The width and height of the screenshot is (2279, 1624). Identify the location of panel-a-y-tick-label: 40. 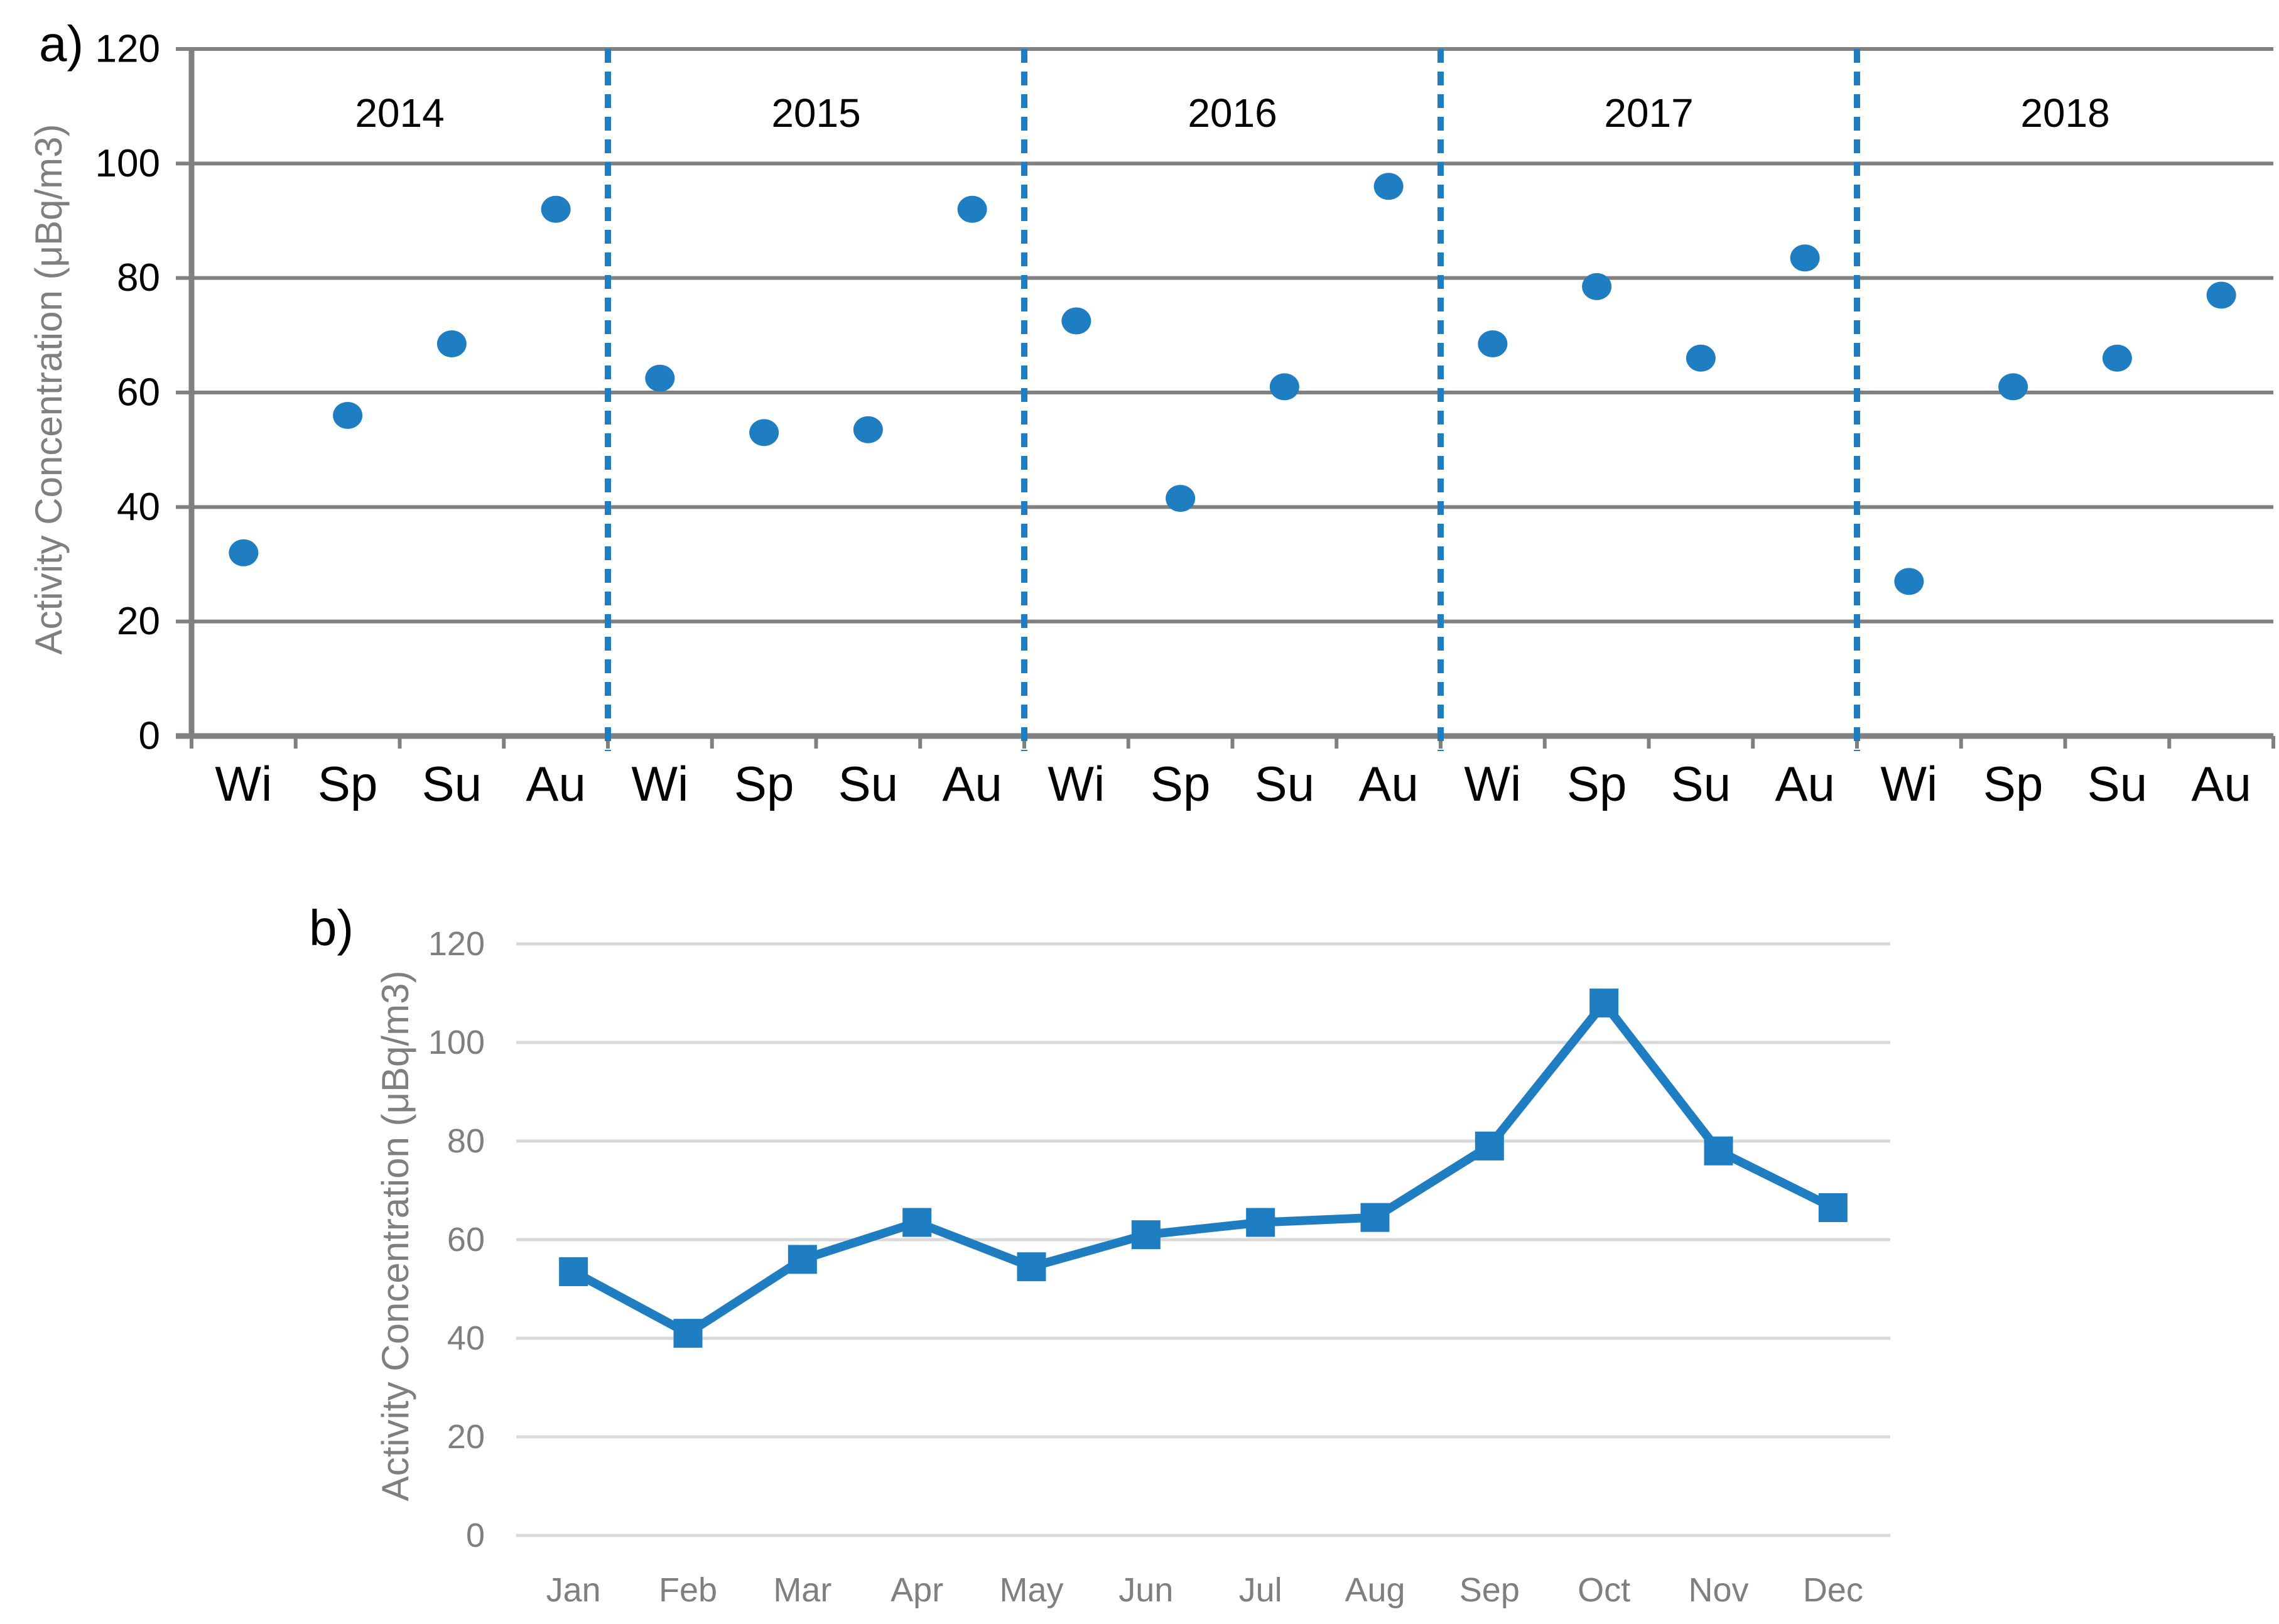
(138, 507).